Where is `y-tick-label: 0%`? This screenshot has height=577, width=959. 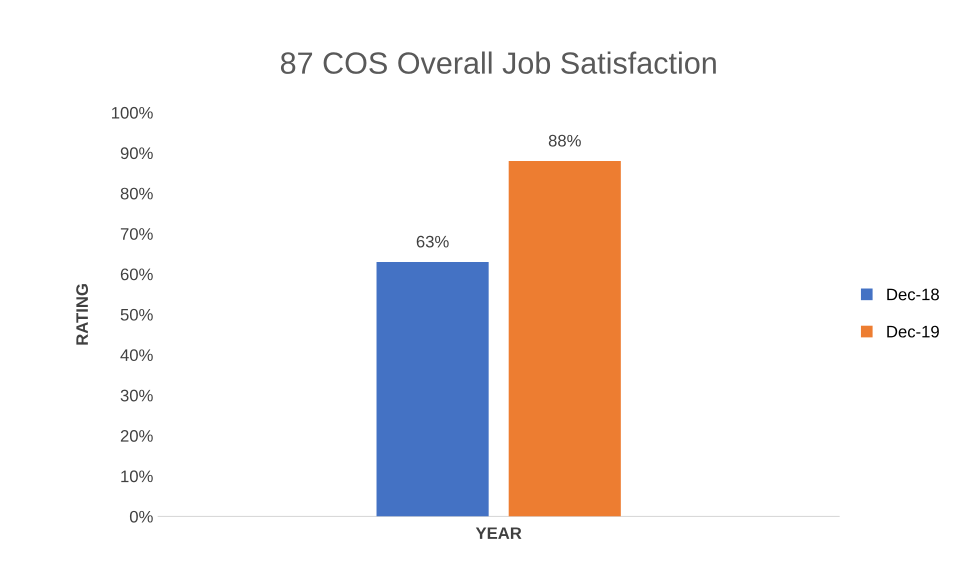 y-tick-label: 0% is located at coordinates (141, 516).